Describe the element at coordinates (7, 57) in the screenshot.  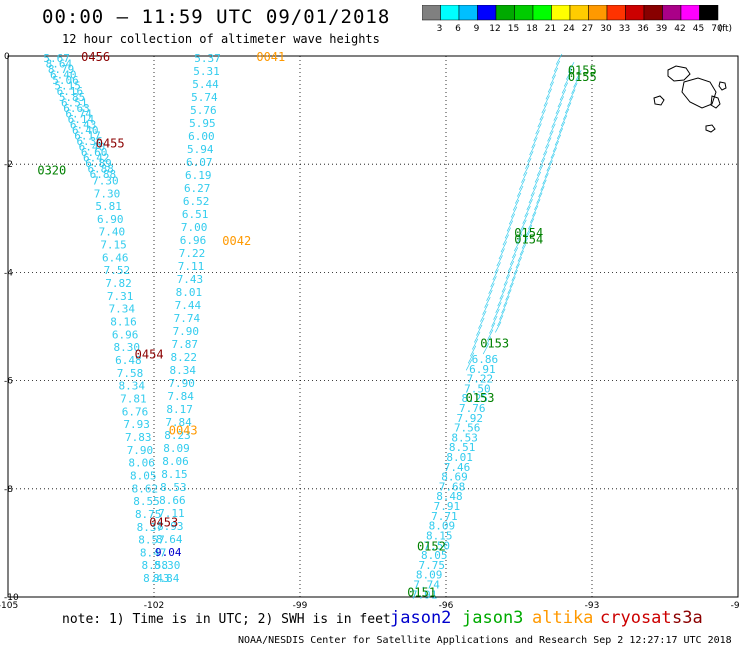
I see `latitude-tick-label: 0` at that location.